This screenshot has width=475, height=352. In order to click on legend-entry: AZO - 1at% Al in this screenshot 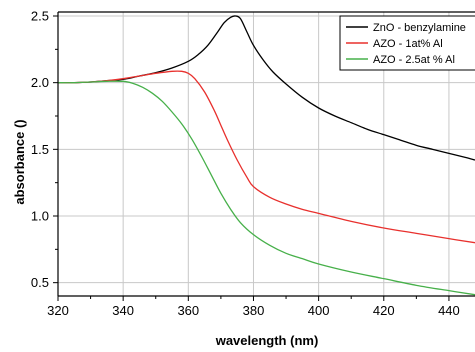, I will do `click(408, 44)`.